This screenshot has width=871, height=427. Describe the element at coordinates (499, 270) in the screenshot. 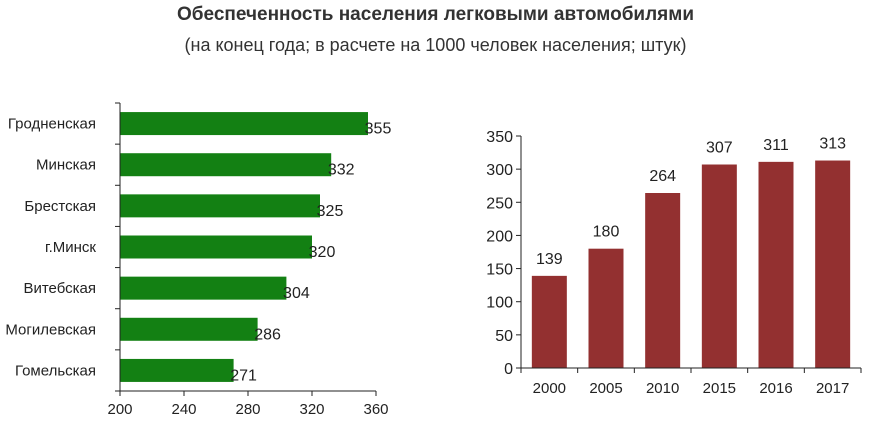

I see `y-tick-label-3: 150` at that location.